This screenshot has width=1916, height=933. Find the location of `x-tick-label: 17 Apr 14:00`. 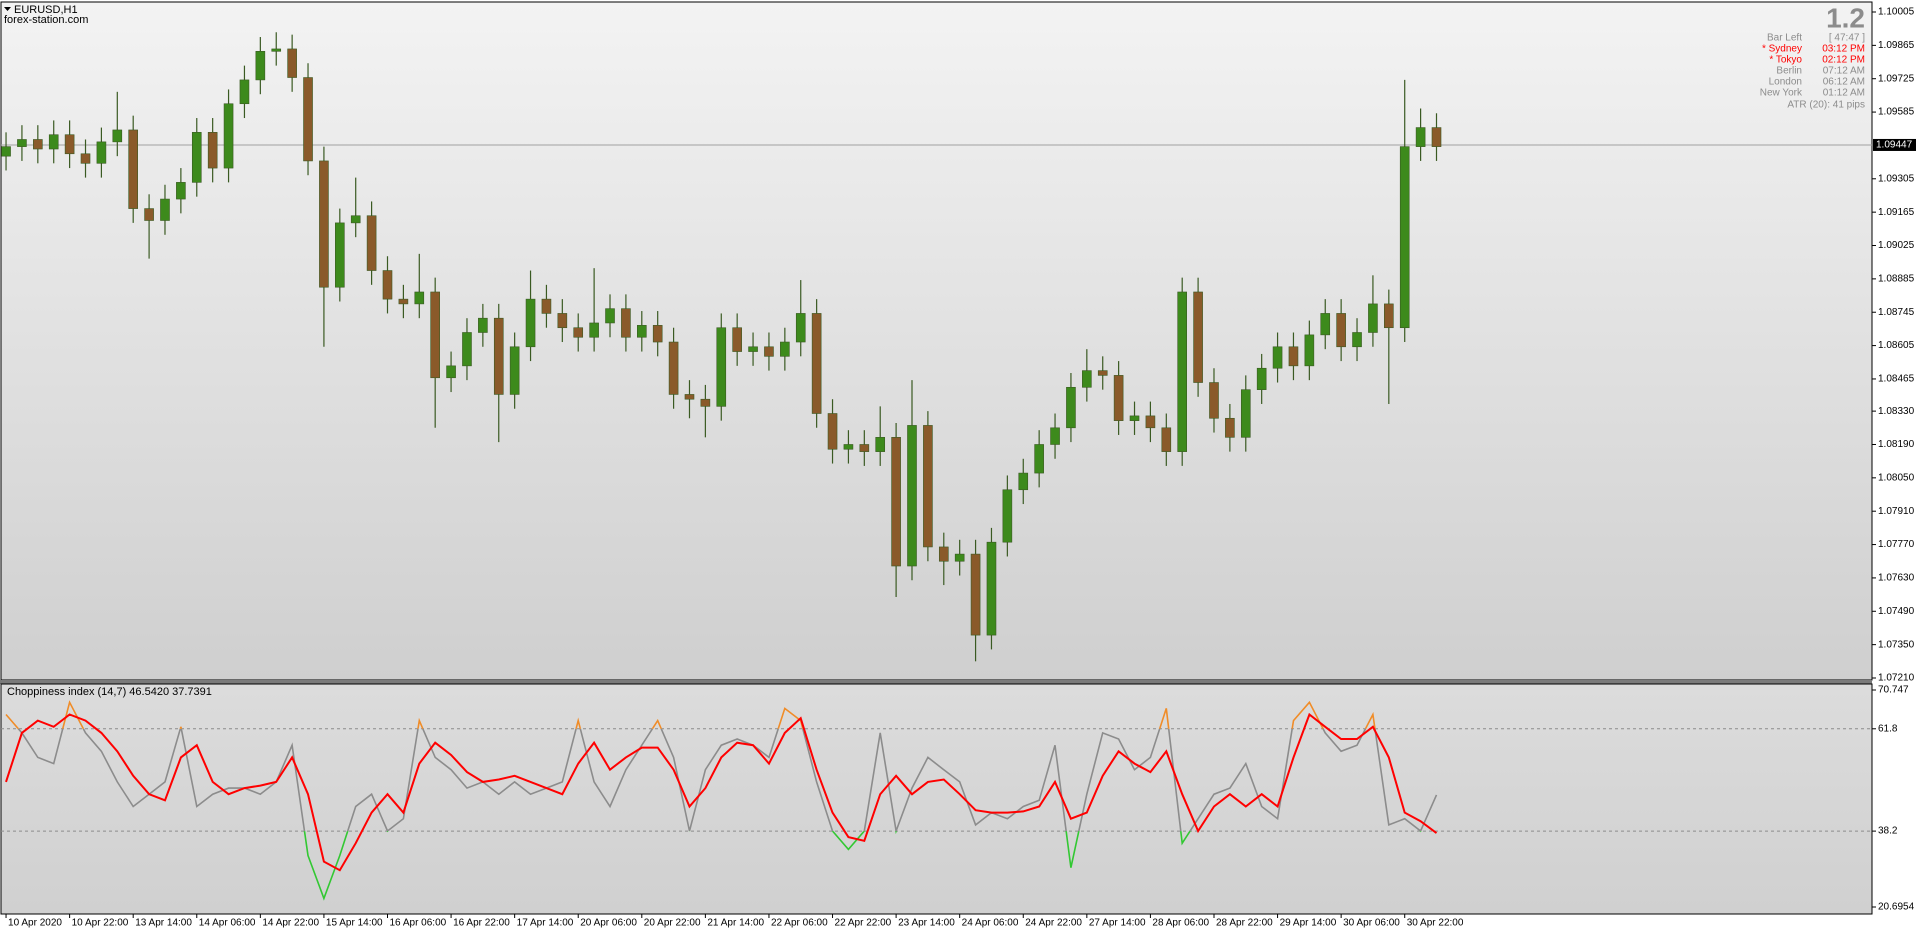

x-tick-label: 17 Apr 14:00 is located at coordinates (545, 923).